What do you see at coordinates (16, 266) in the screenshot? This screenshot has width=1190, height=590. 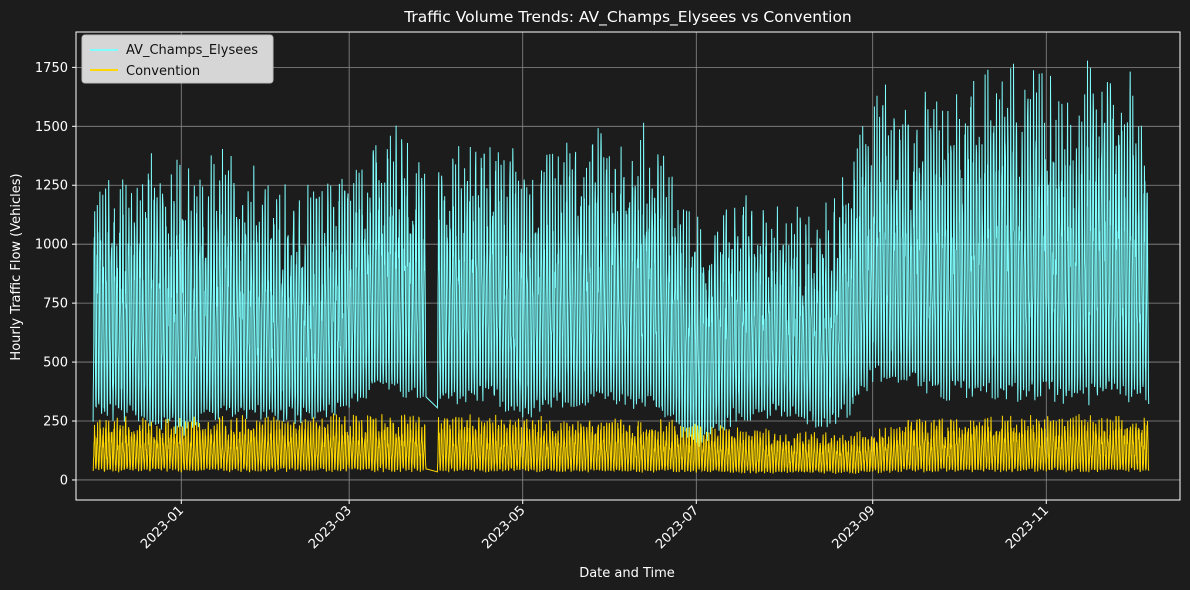 I see `y-axis-label: Hourly Traffic Flow (Vehicles)` at bounding box center [16, 266].